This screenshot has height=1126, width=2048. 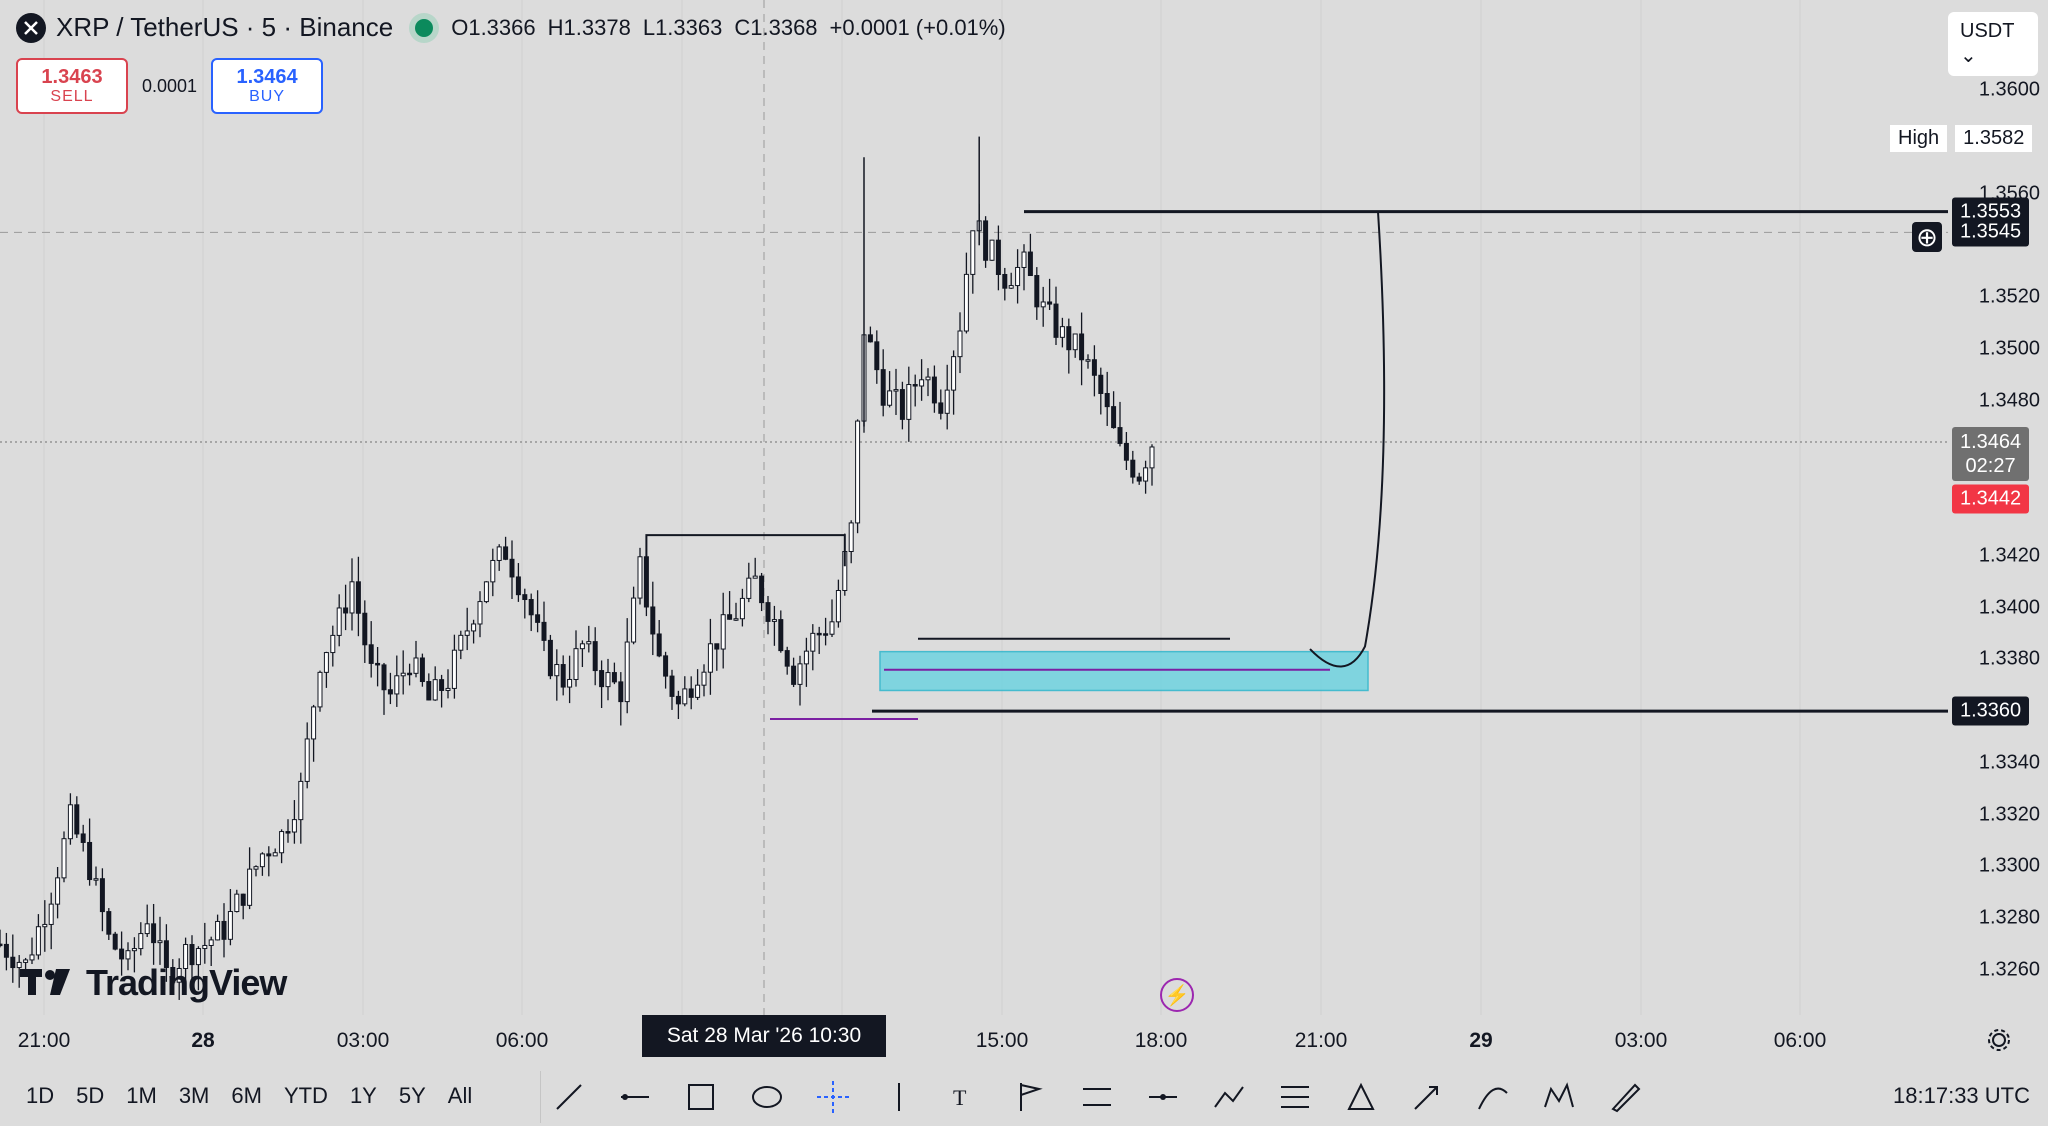 I want to click on pattern-icon, so click(x=1559, y=1097).